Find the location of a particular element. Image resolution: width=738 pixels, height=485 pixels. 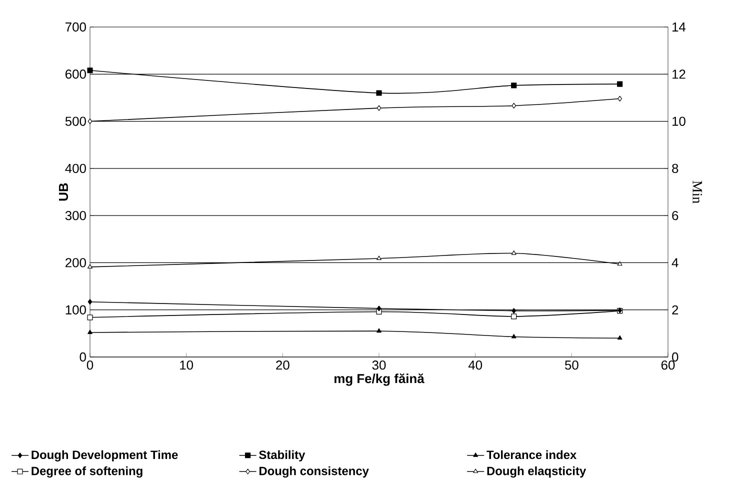

y2-axis-title: Min is located at coordinates (697, 192).